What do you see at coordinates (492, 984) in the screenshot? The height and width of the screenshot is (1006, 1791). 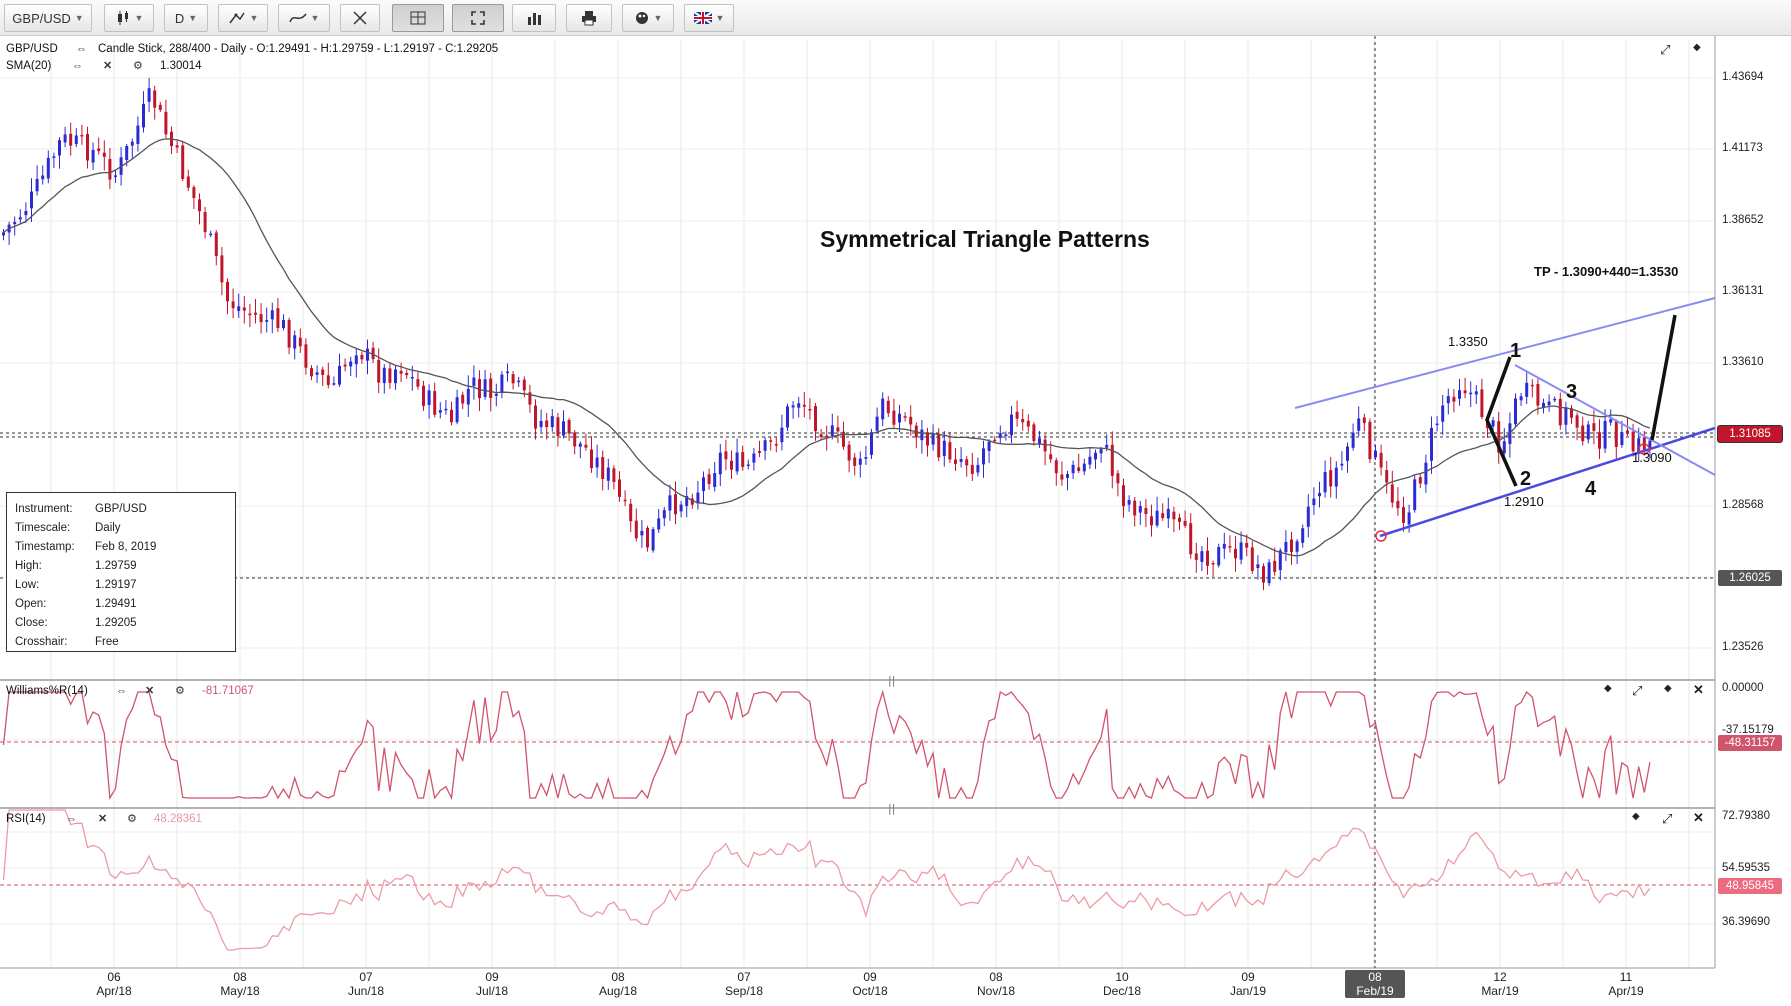 I see `date-axis-label: 09 Jul/18` at bounding box center [492, 984].